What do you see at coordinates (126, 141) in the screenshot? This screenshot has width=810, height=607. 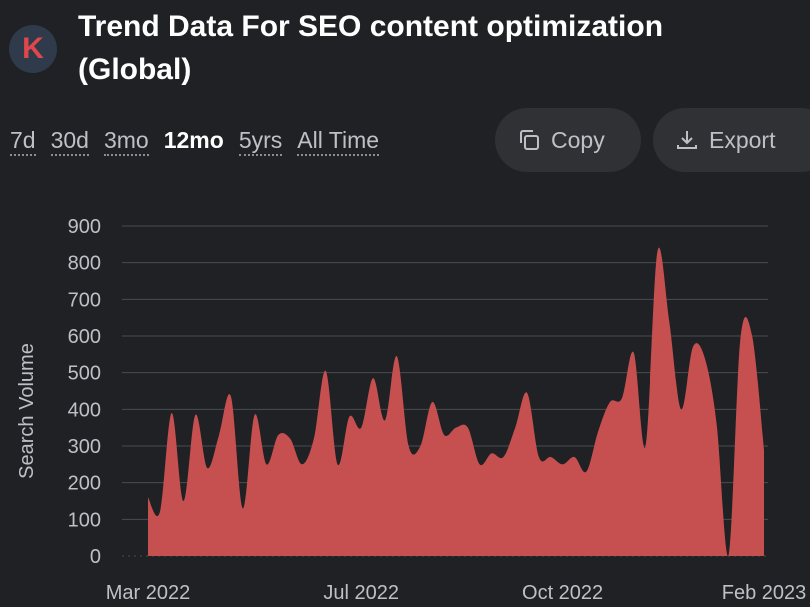 I see `time-range-3mo: 3mo` at bounding box center [126, 141].